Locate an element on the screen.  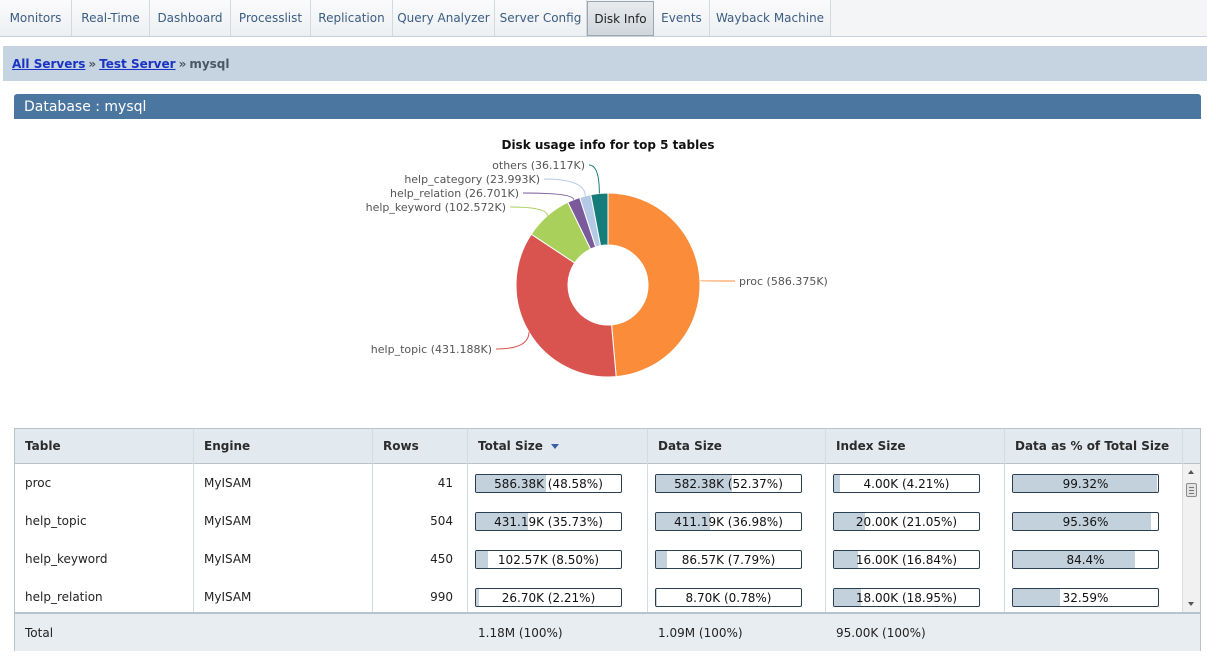
cell-total-size: 586.38K (48.58%) is located at coordinates (557, 483).